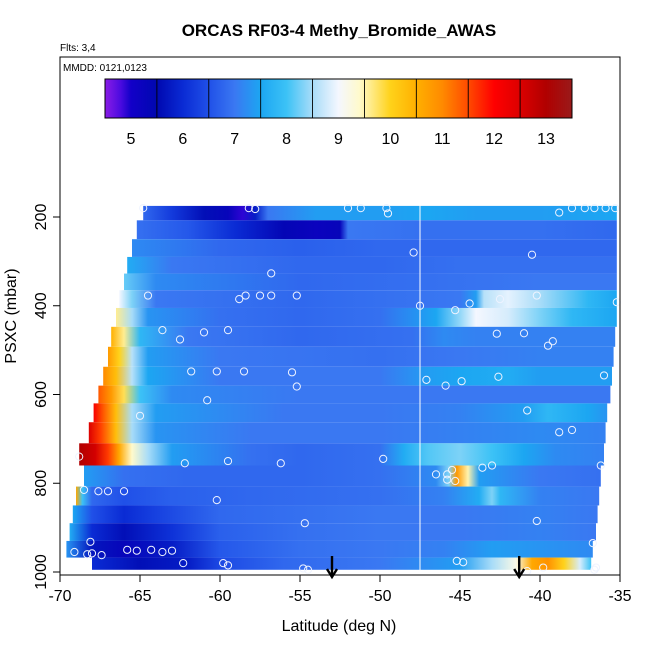  Describe the element at coordinates (494, 139) in the screenshot. I see `colorbar-tick-label: 12` at that location.